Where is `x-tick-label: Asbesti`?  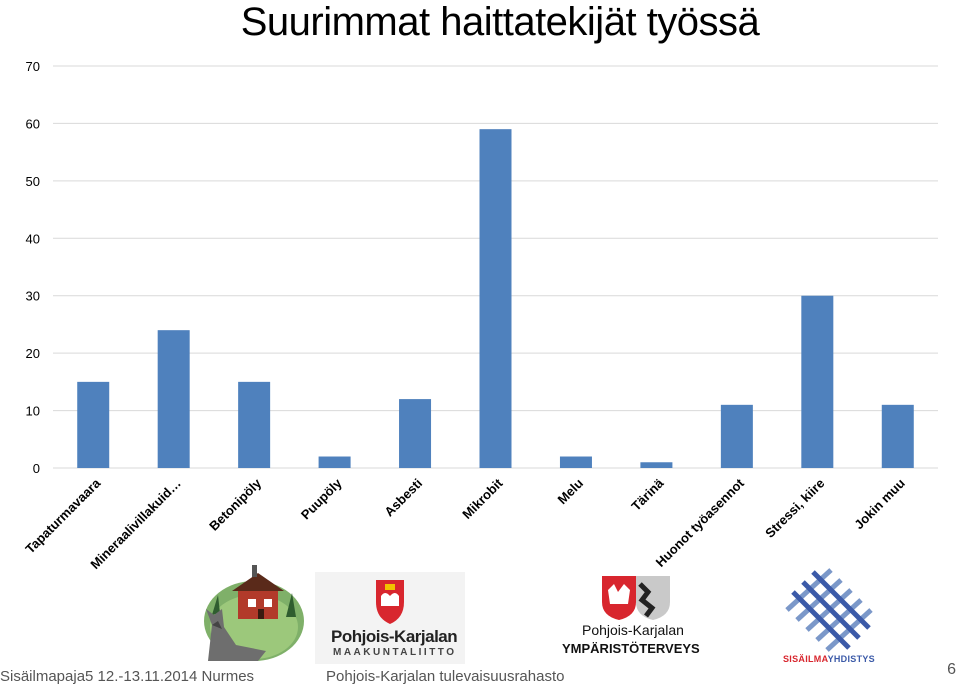
x-tick-label: Asbesti is located at coordinates (403, 498).